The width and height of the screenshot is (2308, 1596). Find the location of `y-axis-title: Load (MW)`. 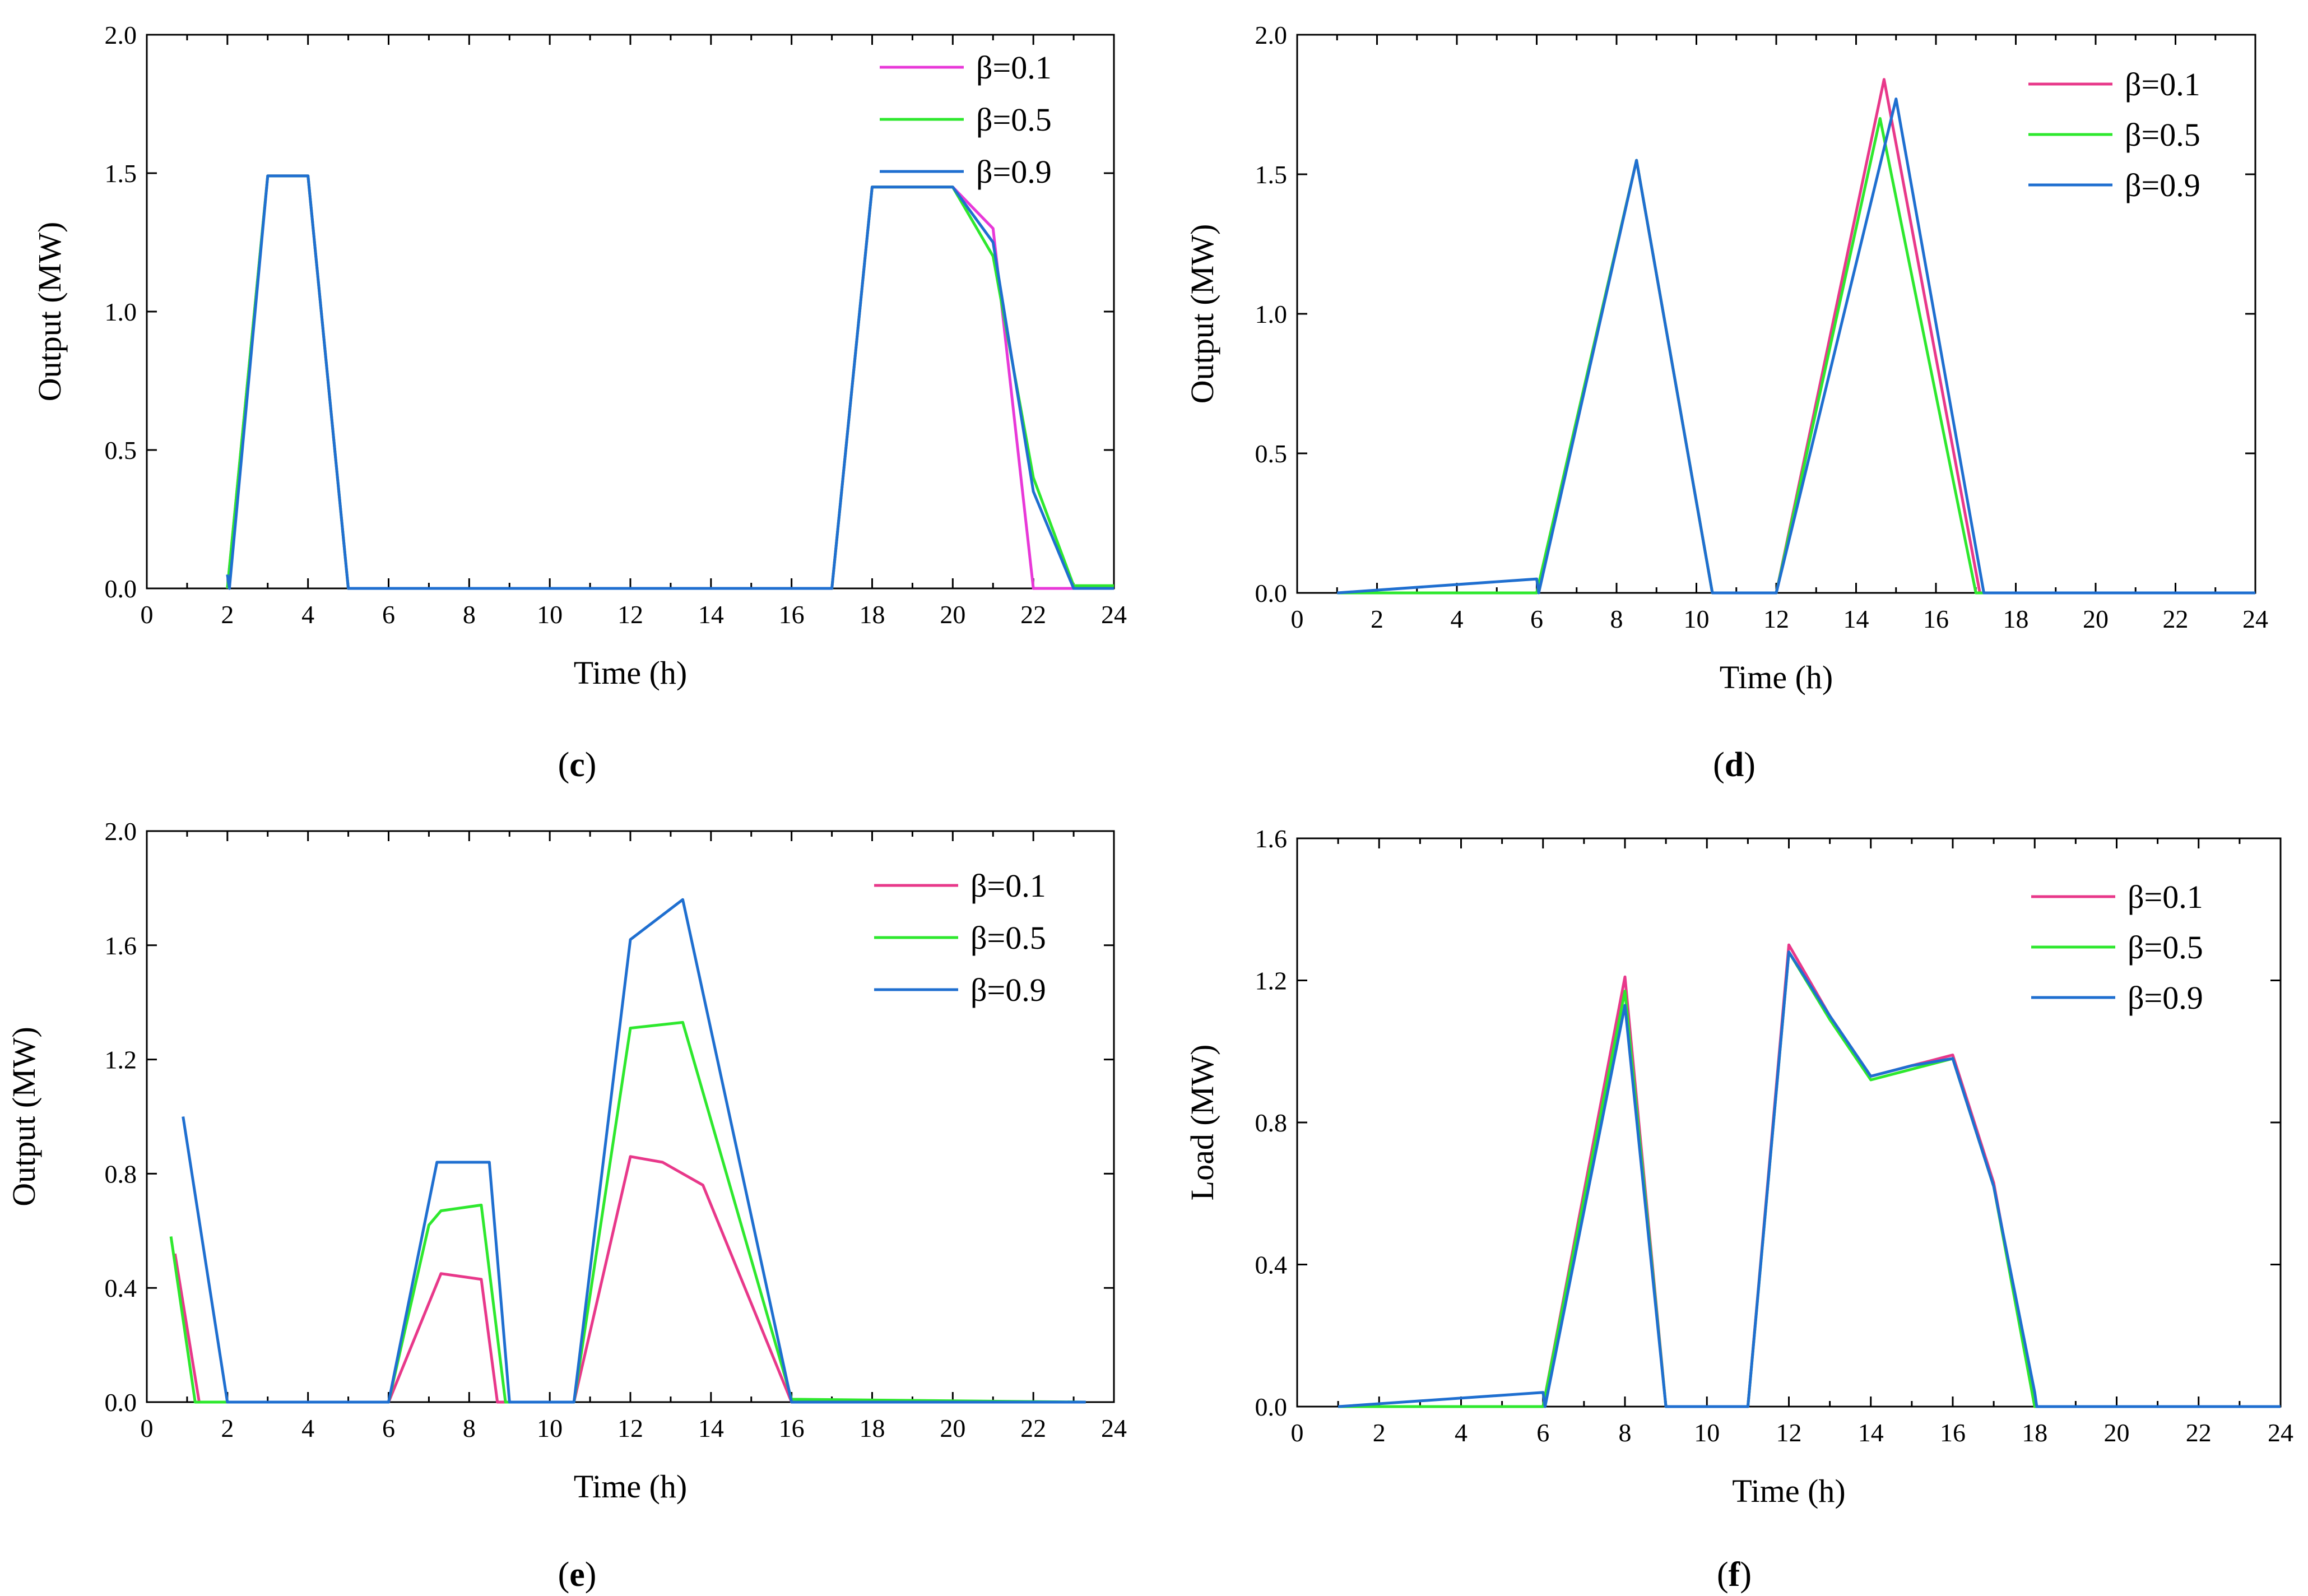

y-axis-title: Load (MW) is located at coordinates (1202, 1123).